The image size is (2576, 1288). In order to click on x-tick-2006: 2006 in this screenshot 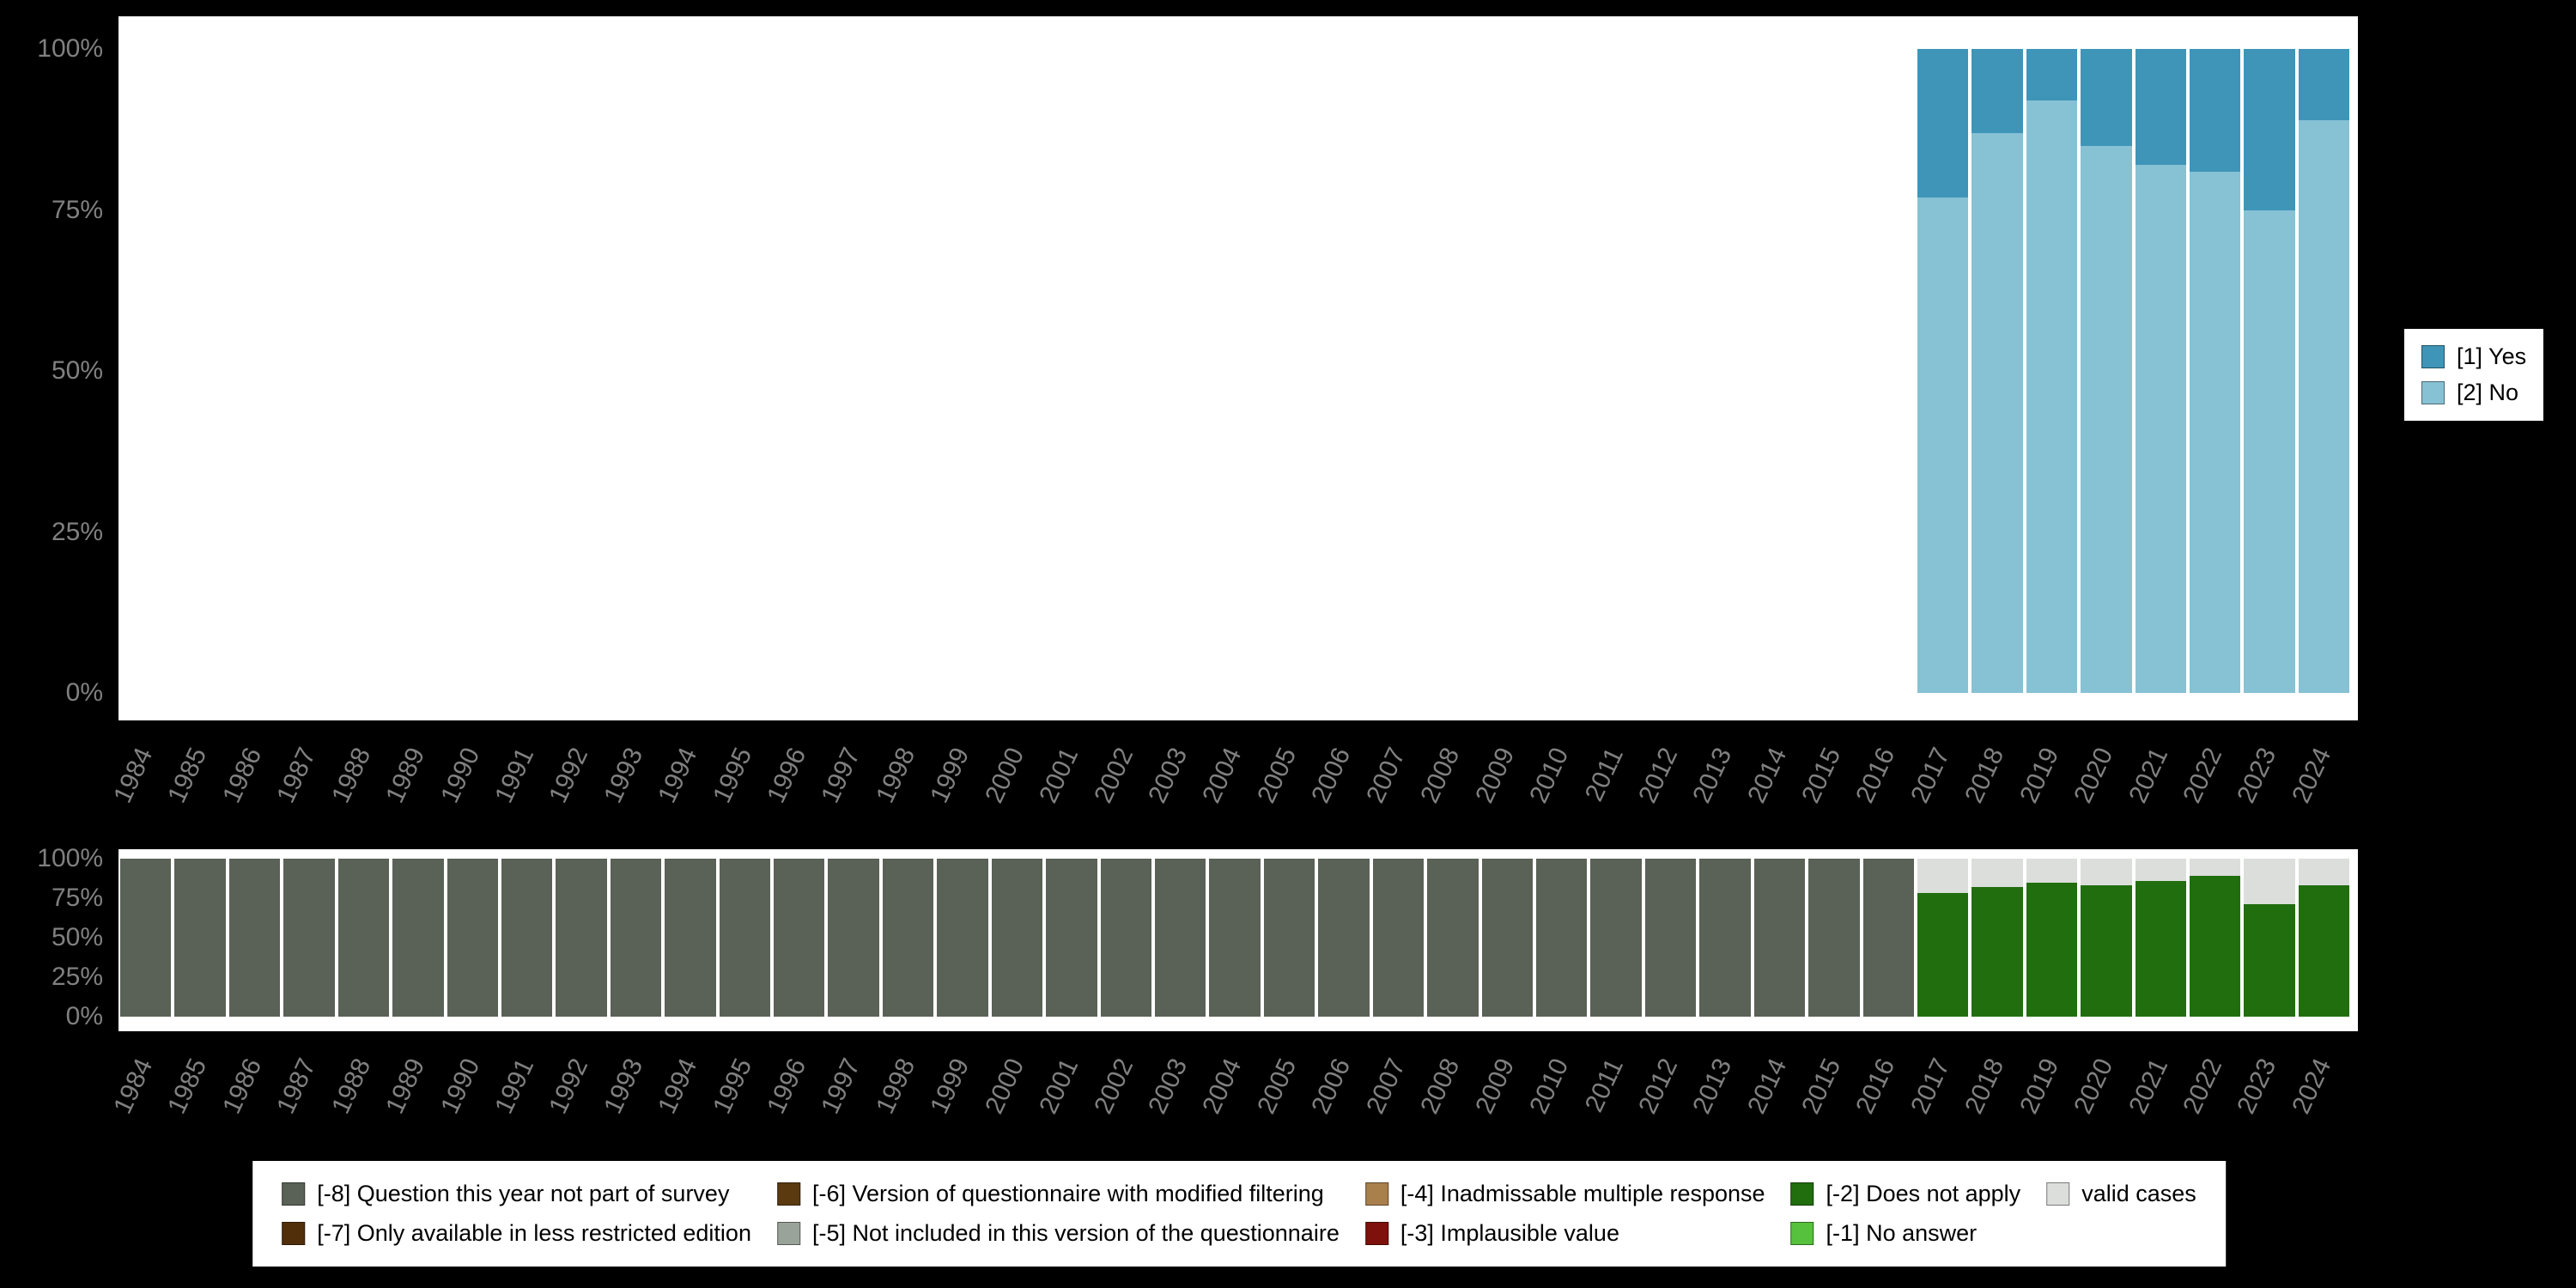, I will do `click(1338, 1095)`.